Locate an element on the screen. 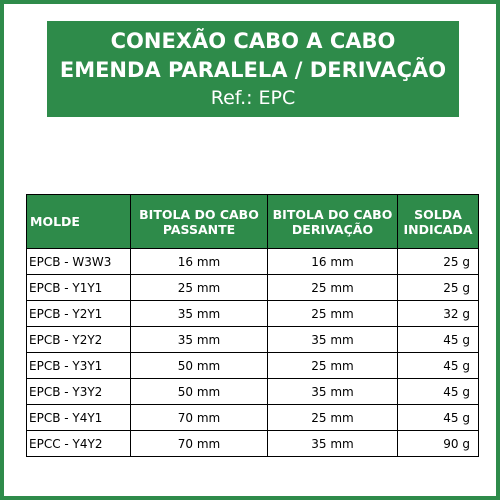 Image resolution: width=500 pixels, height=500 pixels. table-row: EPCB - Y2Y1 35 mm 25 mm 32 g is located at coordinates (252, 313).